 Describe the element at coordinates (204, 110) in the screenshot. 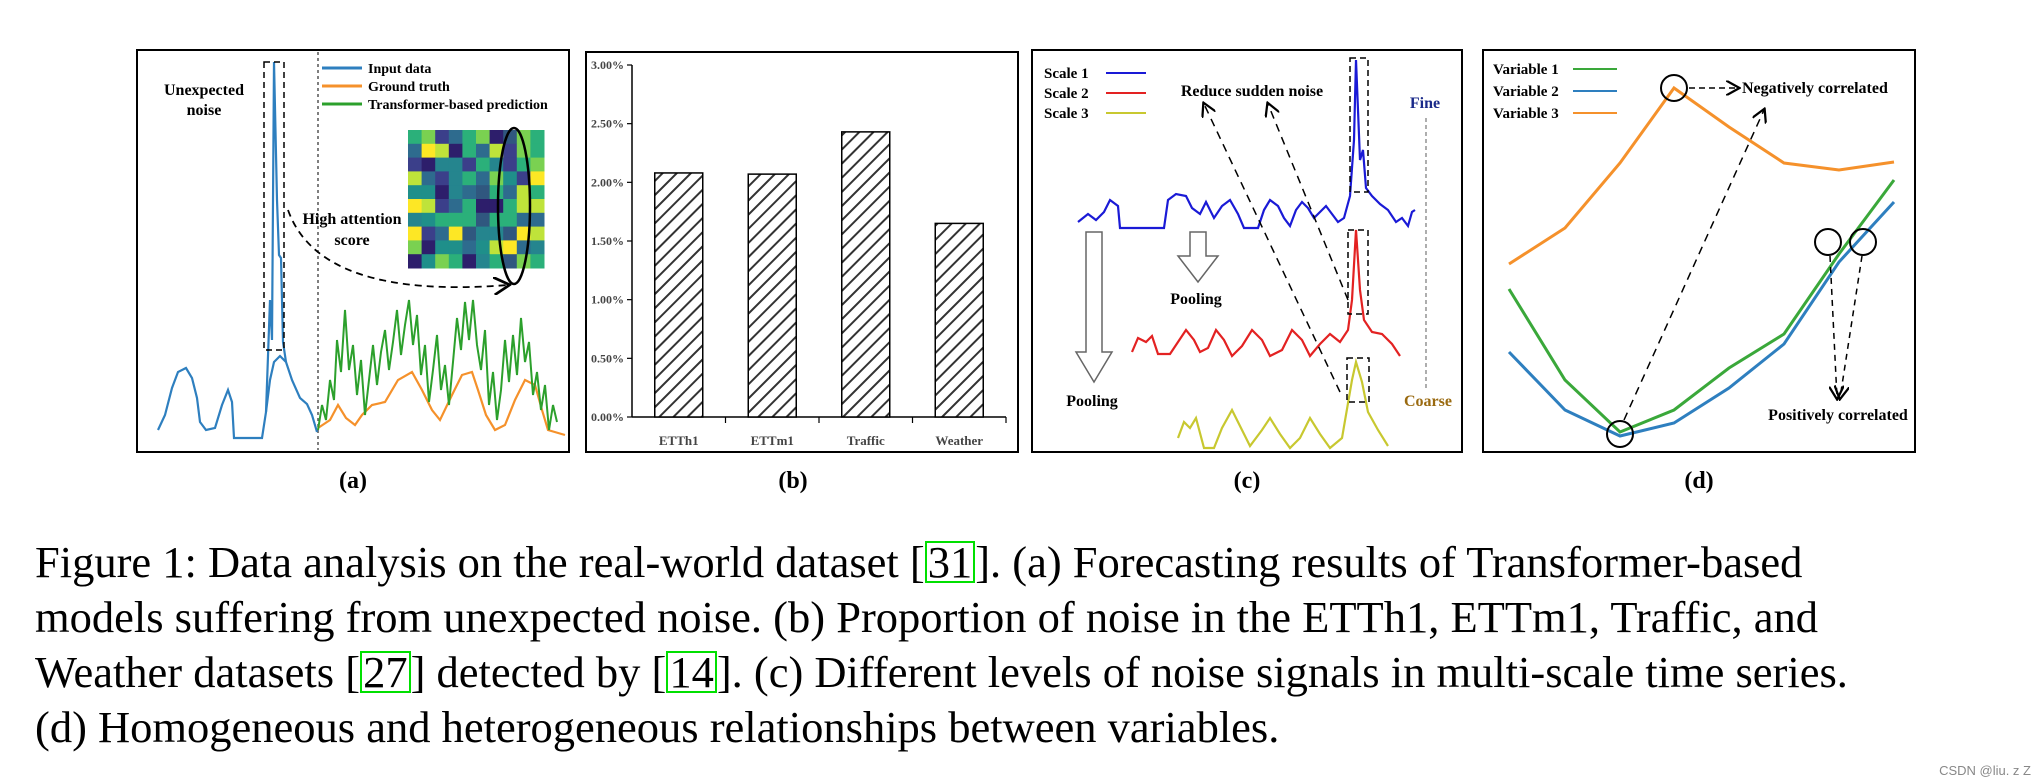

I see `note-noise: noise` at that location.